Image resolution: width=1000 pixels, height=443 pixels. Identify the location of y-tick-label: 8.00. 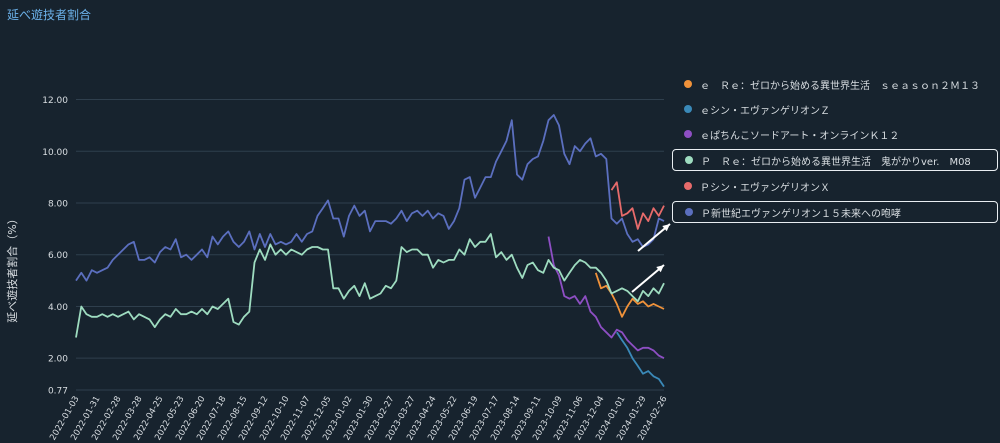
(58, 204).